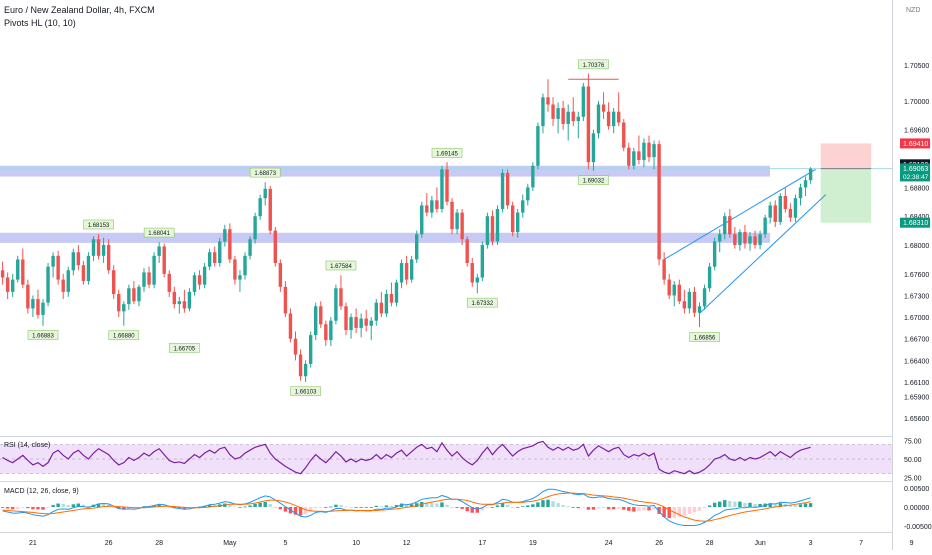 The height and width of the screenshot is (555, 932). Describe the element at coordinates (913, 460) in the screenshot. I see `rsi-tick: 50.00` at that location.